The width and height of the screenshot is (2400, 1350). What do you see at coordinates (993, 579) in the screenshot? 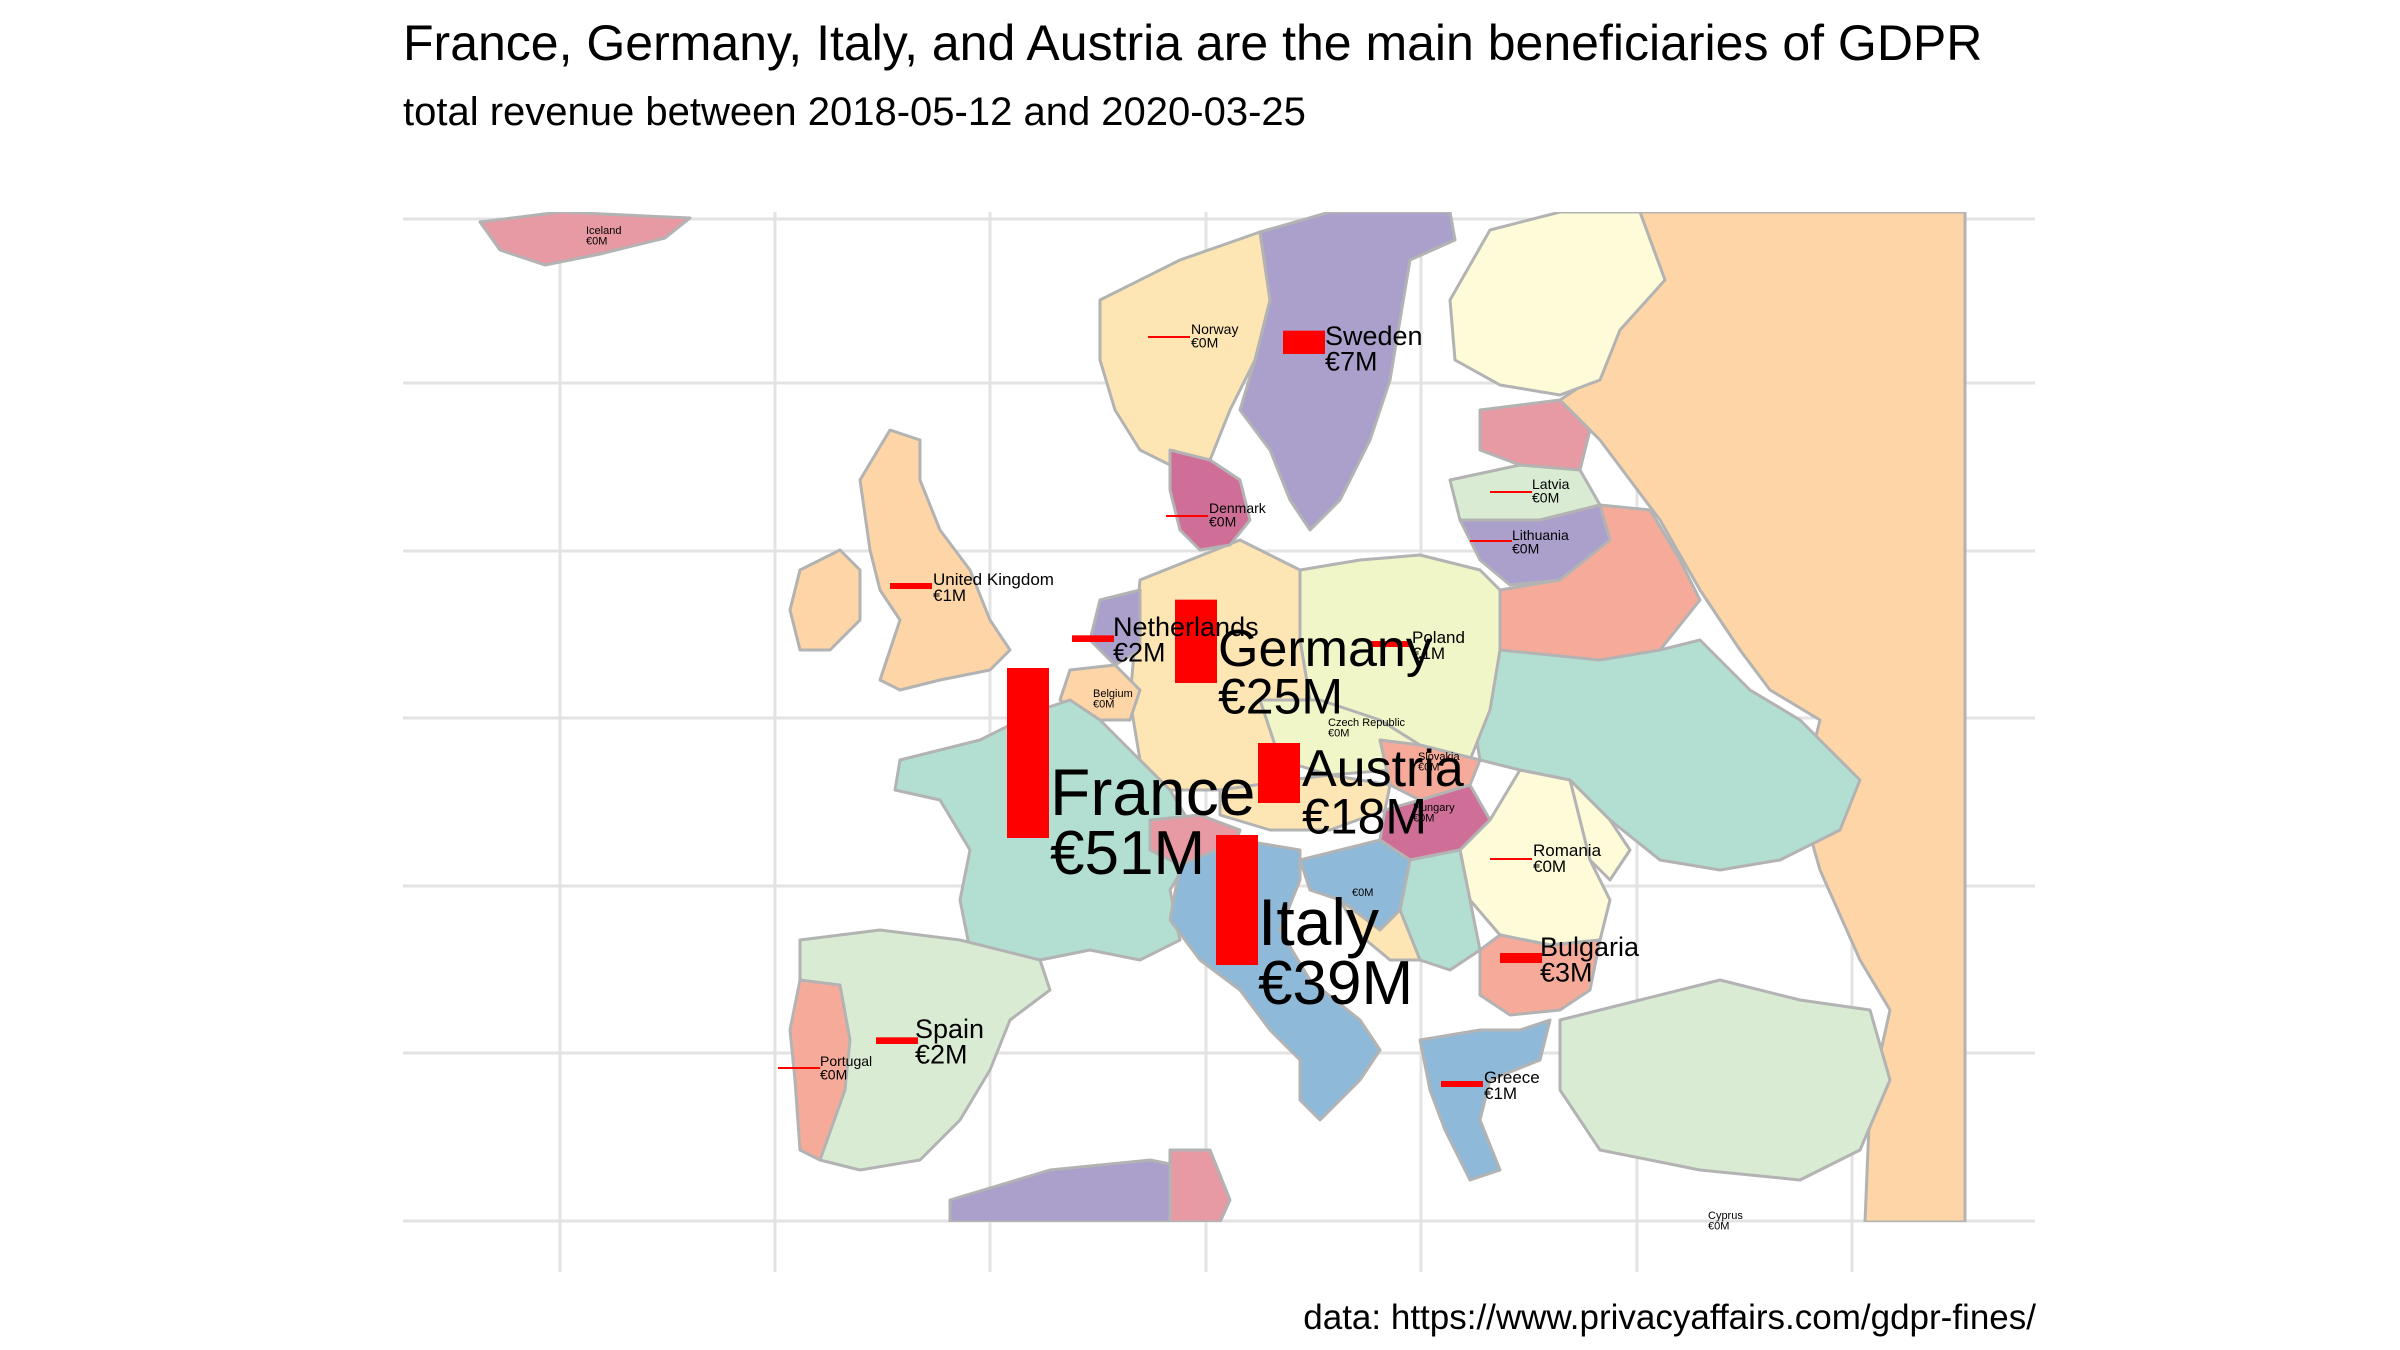
I see `label-name-united-kingdom: United Kingdom` at bounding box center [993, 579].